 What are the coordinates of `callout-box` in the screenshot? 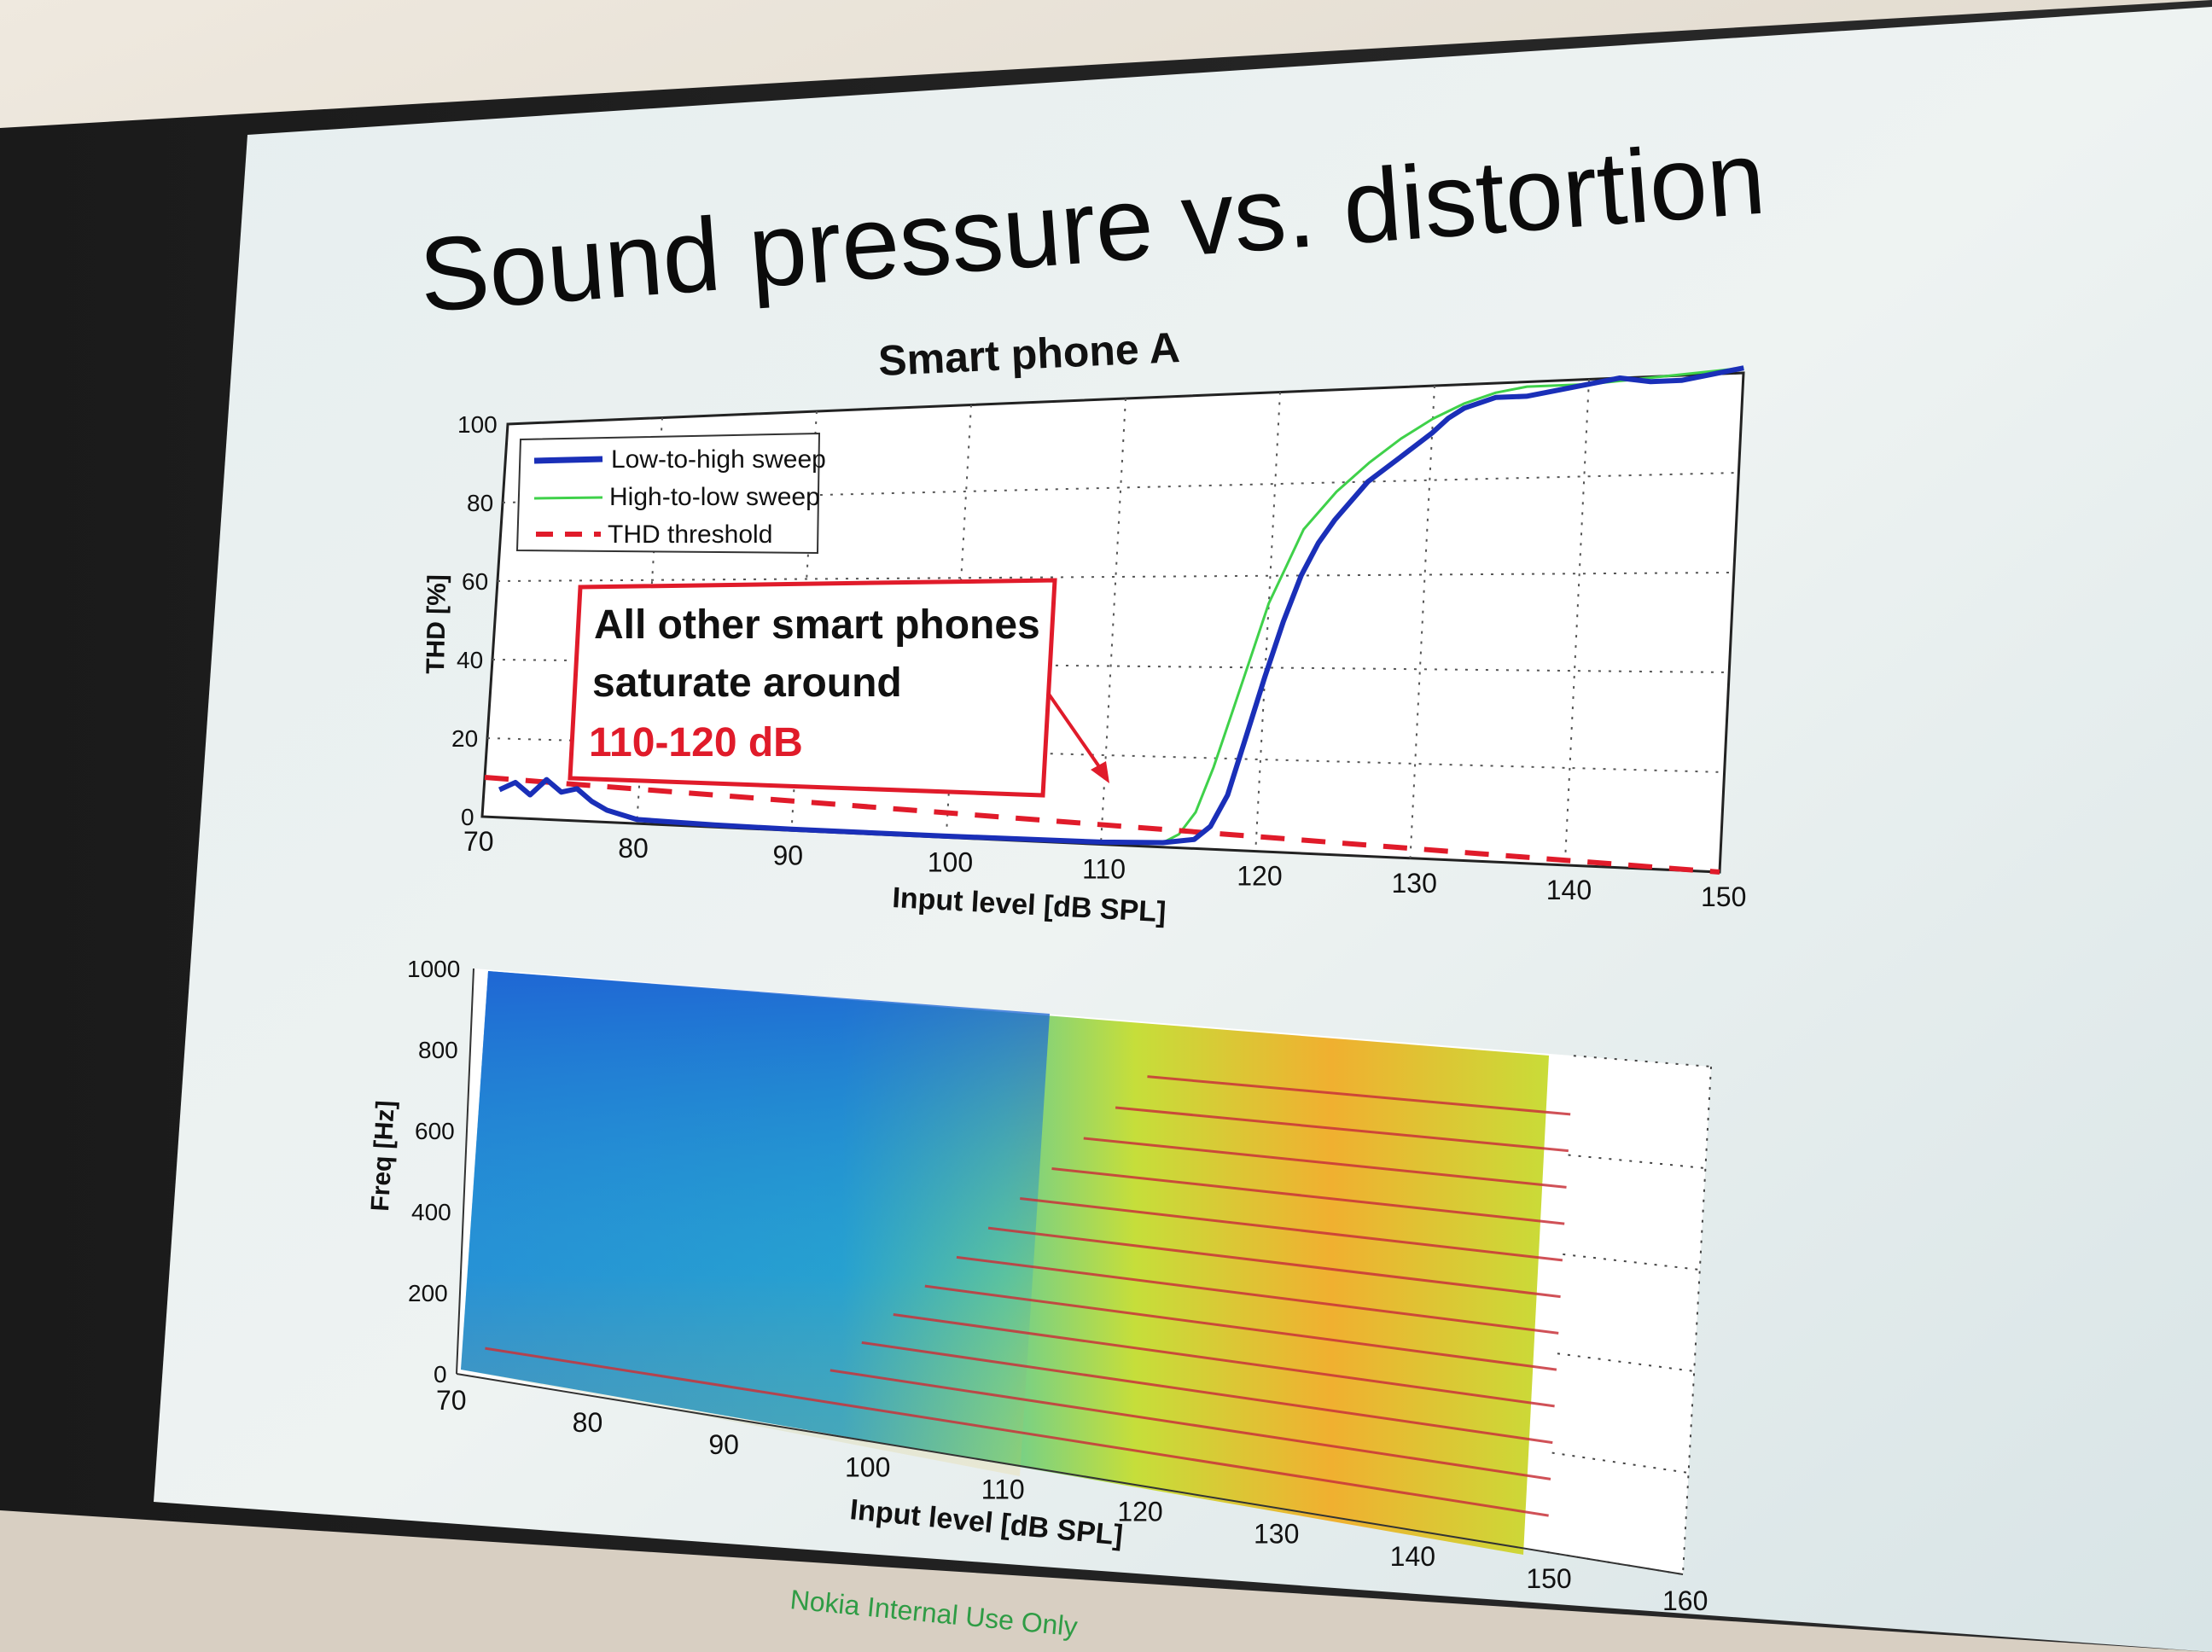 It's located at (812, 688).